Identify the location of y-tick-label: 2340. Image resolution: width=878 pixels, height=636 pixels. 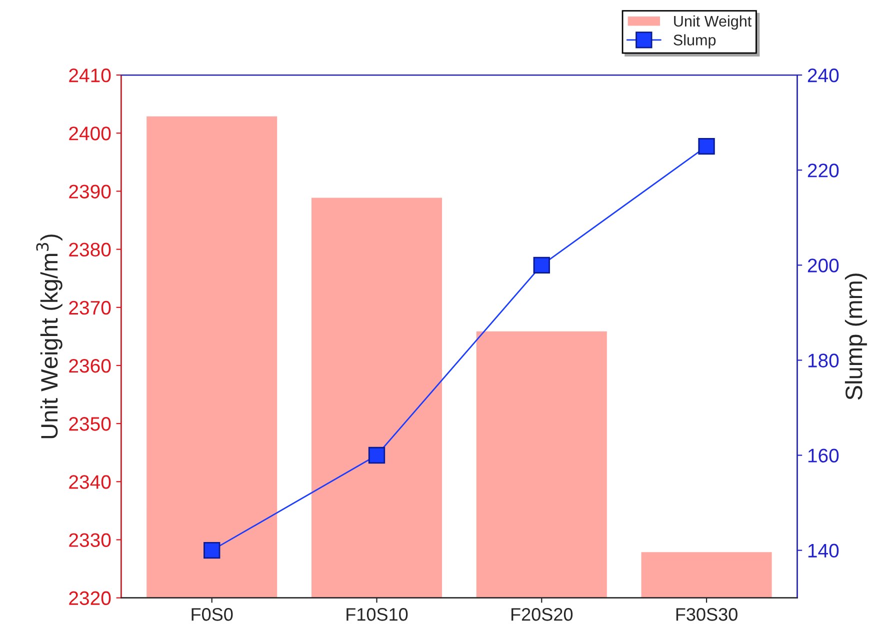
(90, 482).